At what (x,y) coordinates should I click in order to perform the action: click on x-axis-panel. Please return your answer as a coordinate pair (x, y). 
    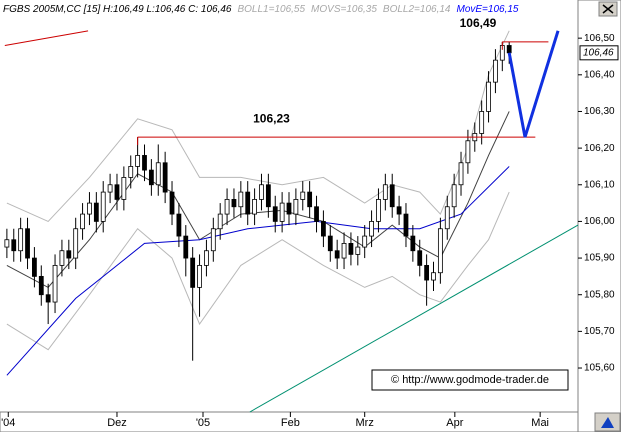
    Looking at the image, I should click on (289, 421).